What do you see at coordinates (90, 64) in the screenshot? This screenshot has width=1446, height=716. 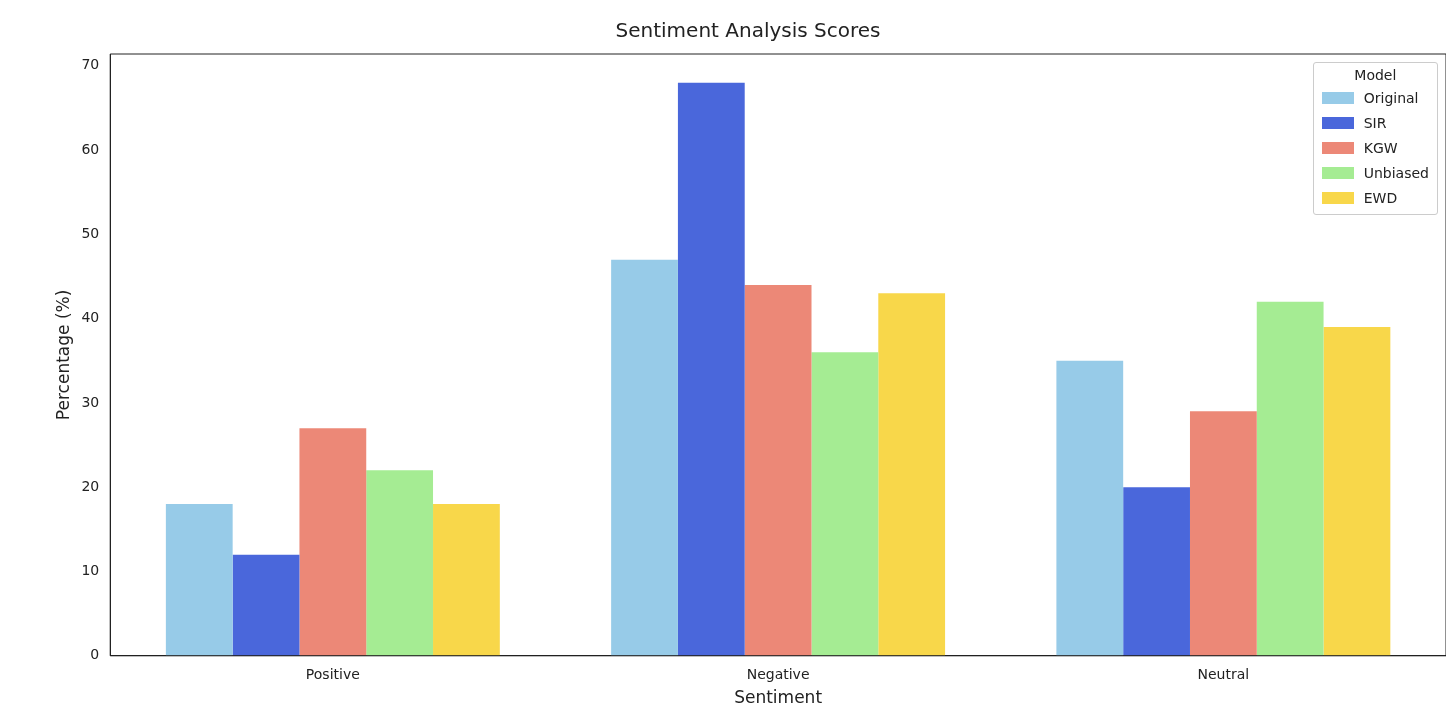 I see `y-tick-label: 70` at bounding box center [90, 64].